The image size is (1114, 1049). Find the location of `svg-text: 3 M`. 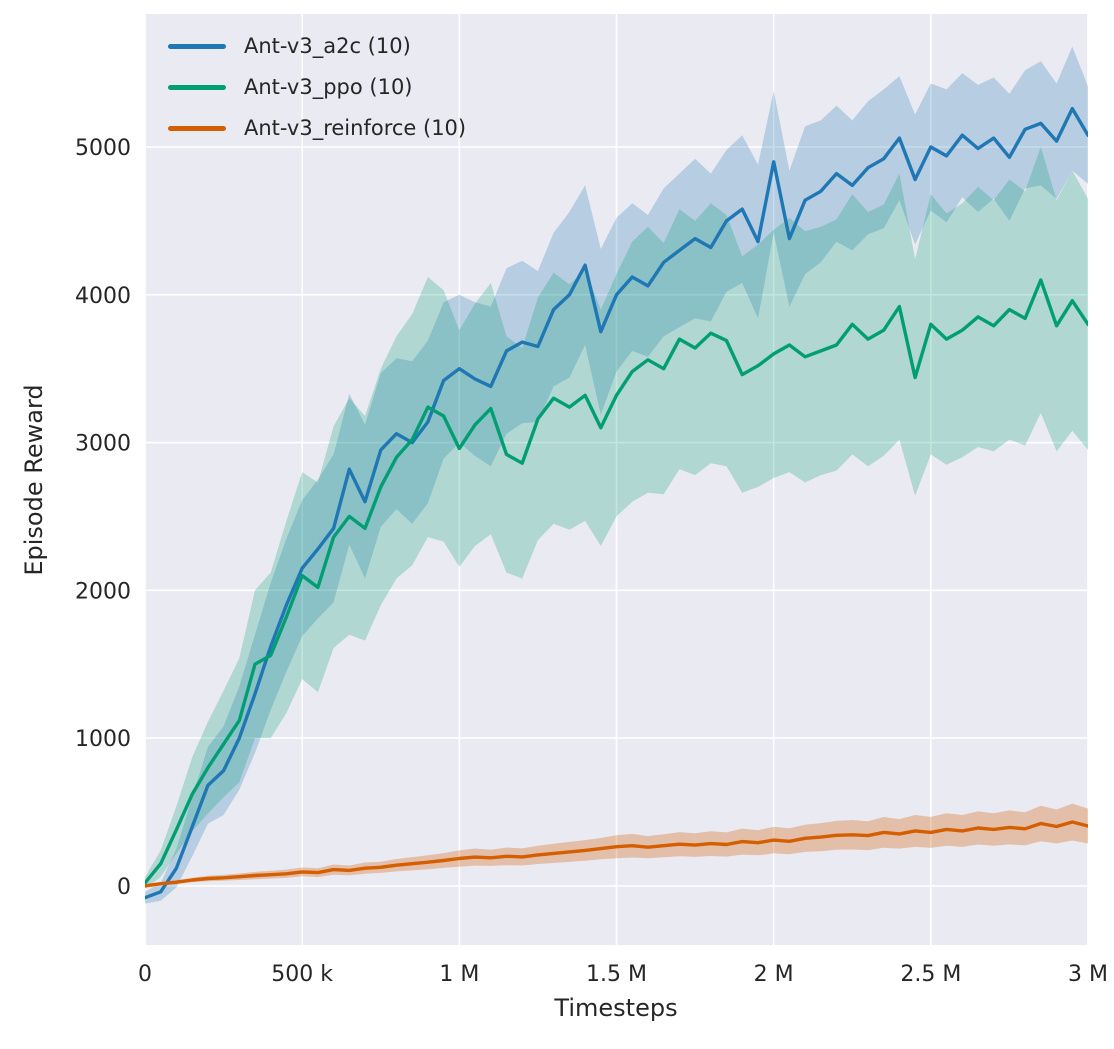

svg-text: 3 M is located at coordinates (1088, 974).